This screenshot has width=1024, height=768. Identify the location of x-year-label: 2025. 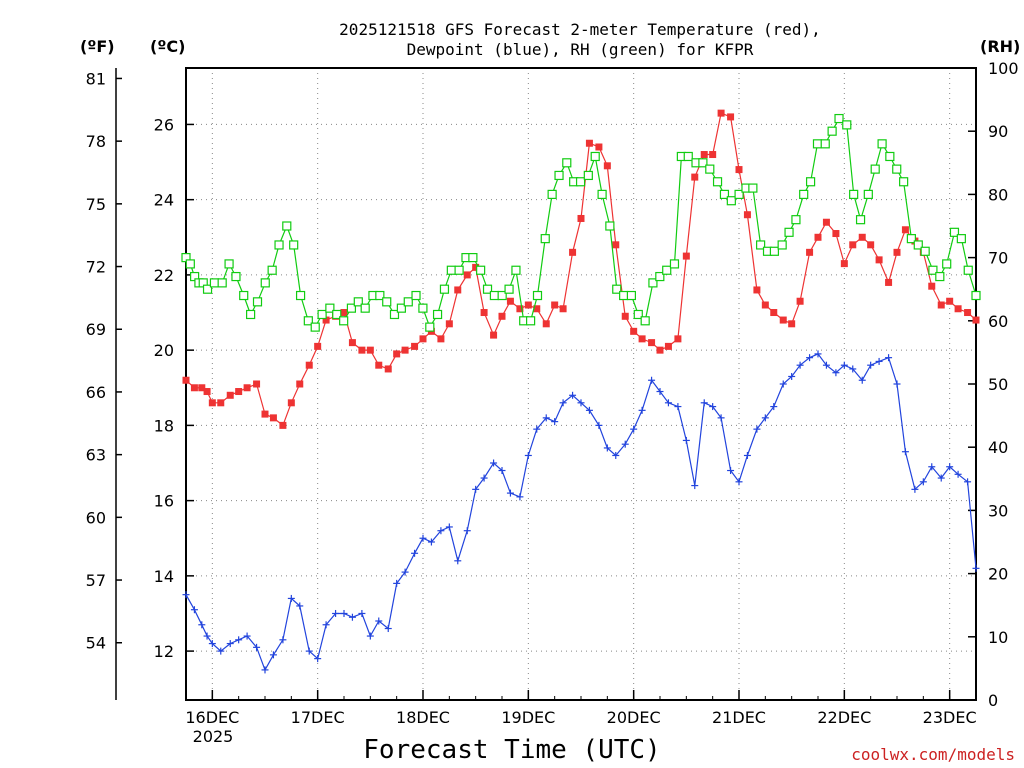
(213, 736).